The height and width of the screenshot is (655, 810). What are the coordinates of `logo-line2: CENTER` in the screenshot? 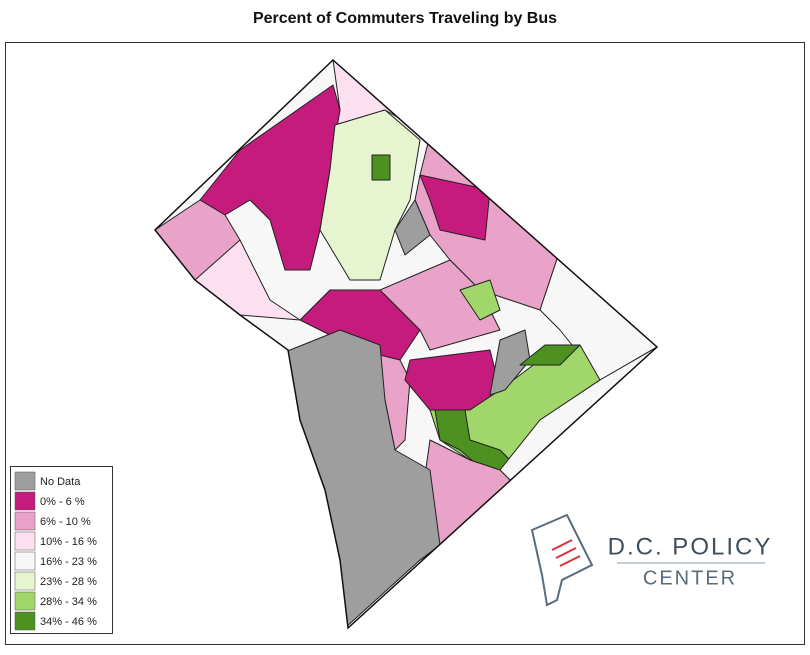 It's located at (690, 578).